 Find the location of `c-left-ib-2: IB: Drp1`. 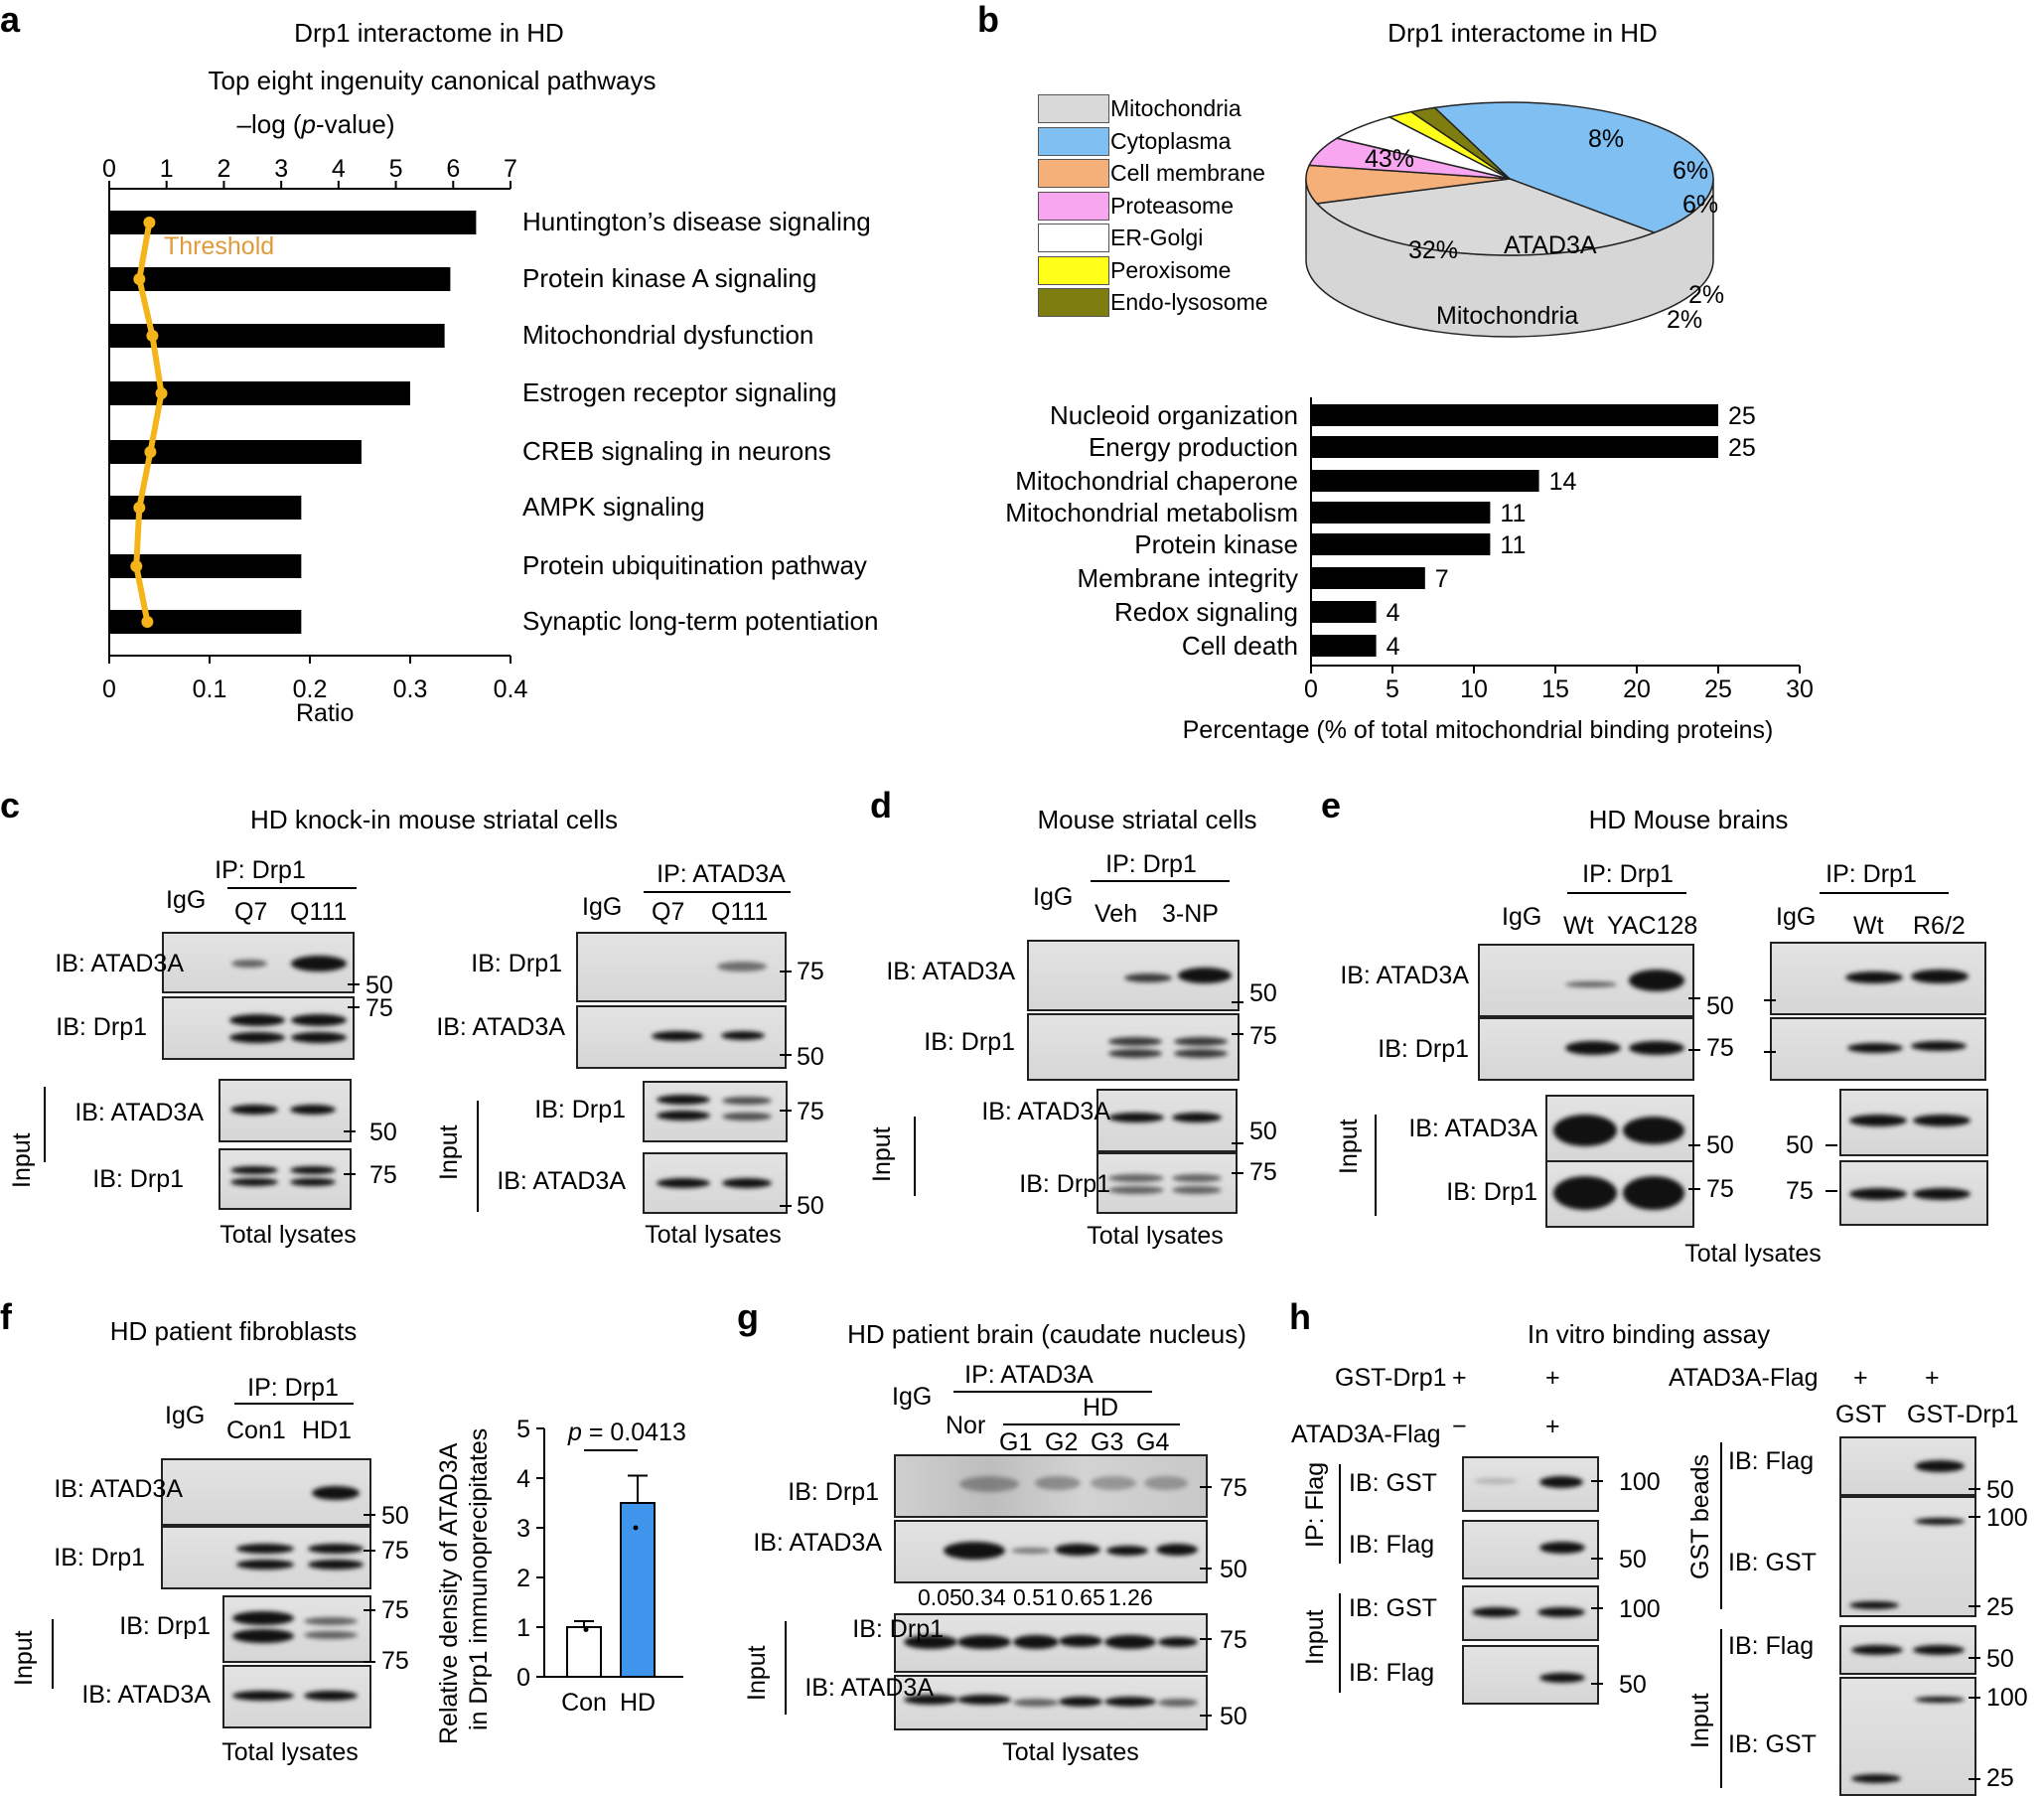

c-left-ib-2: IB: Drp1 is located at coordinates (101, 1027).